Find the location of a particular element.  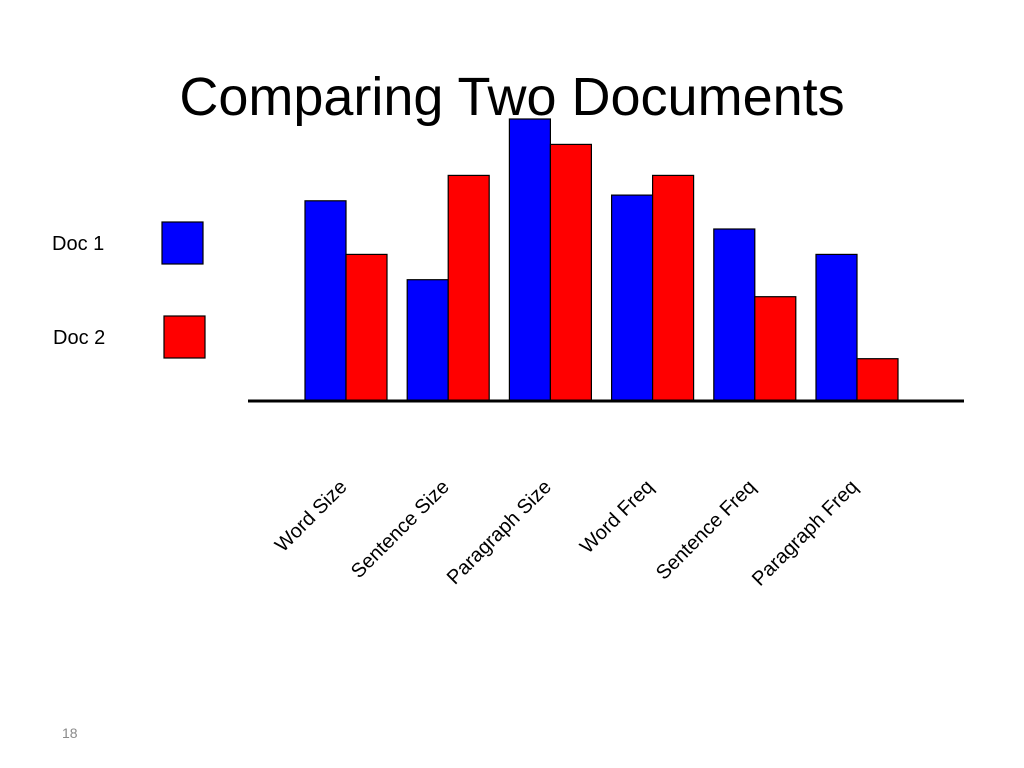

bar-doc-2-paragraph-size is located at coordinates (571, 272).